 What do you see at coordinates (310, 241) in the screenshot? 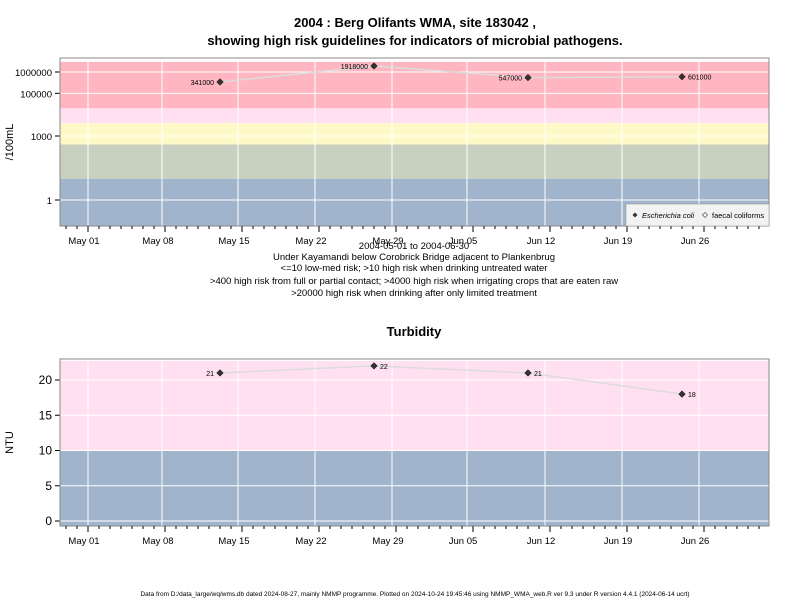
I see `x-tick-label-1-4: May 22` at bounding box center [310, 241].